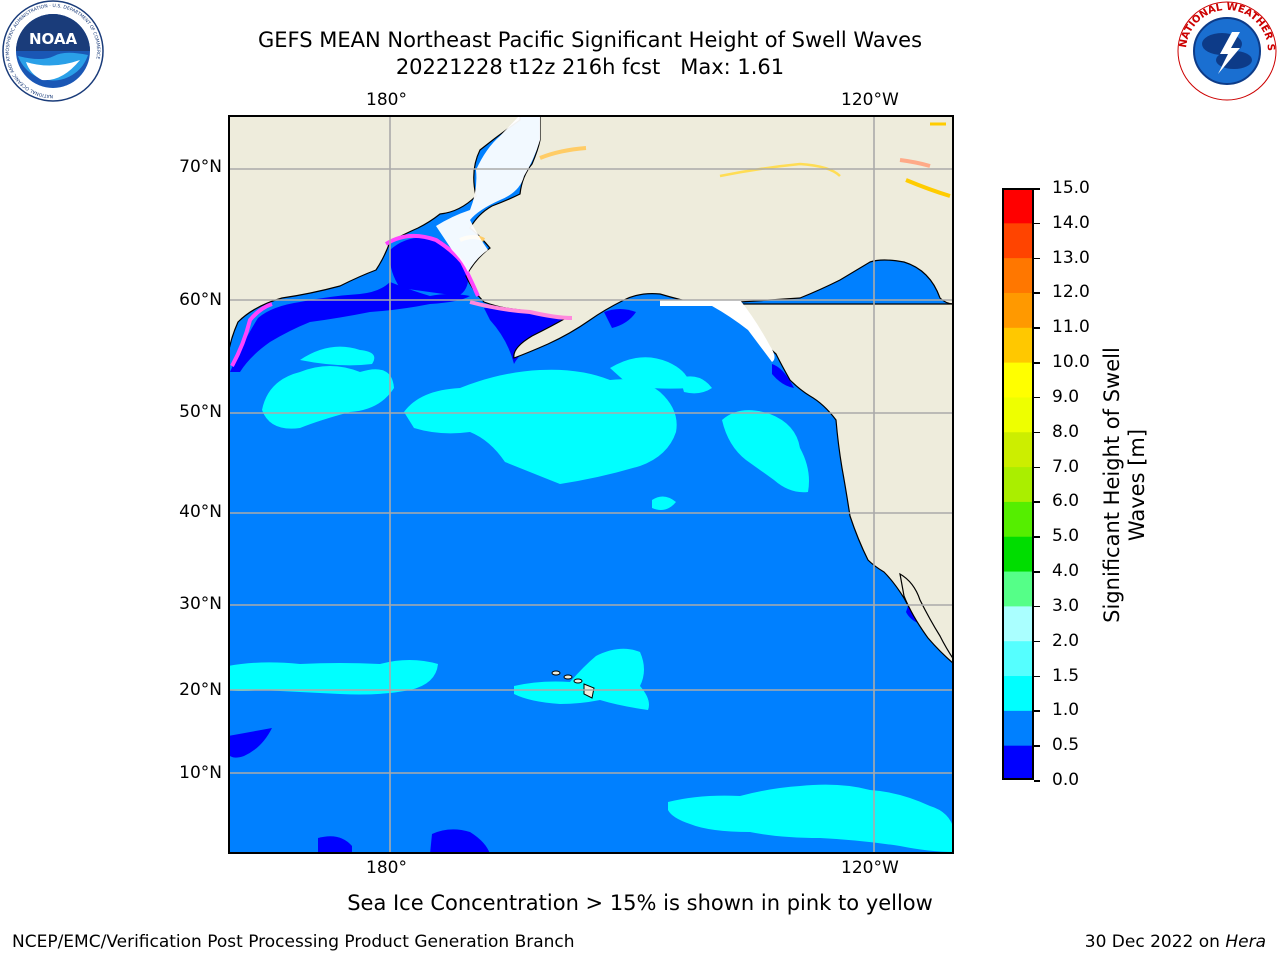 The height and width of the screenshot is (960, 1280). Describe the element at coordinates (1226, 50) in the screenshot. I see `nws-logo: NATIONAL WEATHER SERVICE` at that location.